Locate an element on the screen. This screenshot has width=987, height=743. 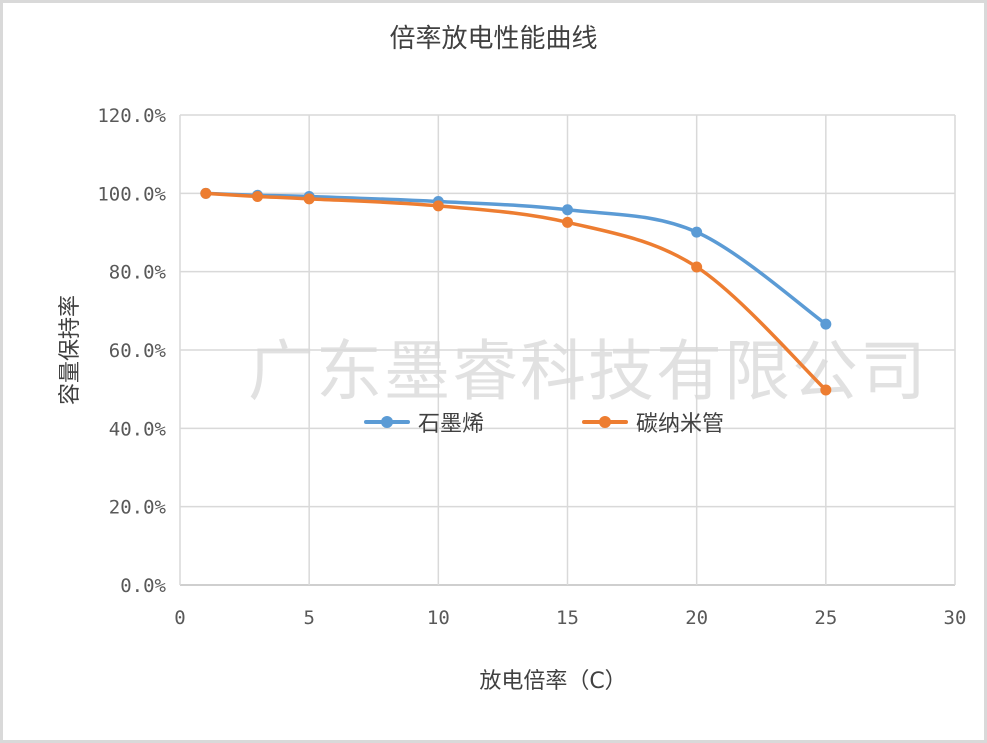
x-tick-label: 15 is located at coordinates (567, 618).